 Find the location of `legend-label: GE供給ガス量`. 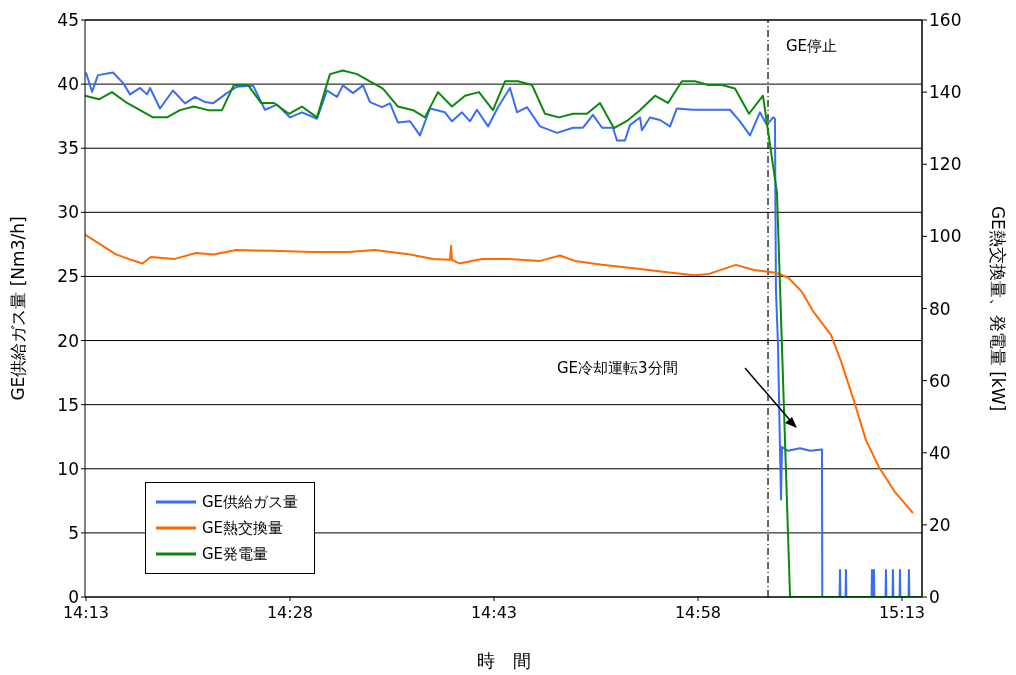

legend-label: GE供給ガス量 is located at coordinates (250, 502).